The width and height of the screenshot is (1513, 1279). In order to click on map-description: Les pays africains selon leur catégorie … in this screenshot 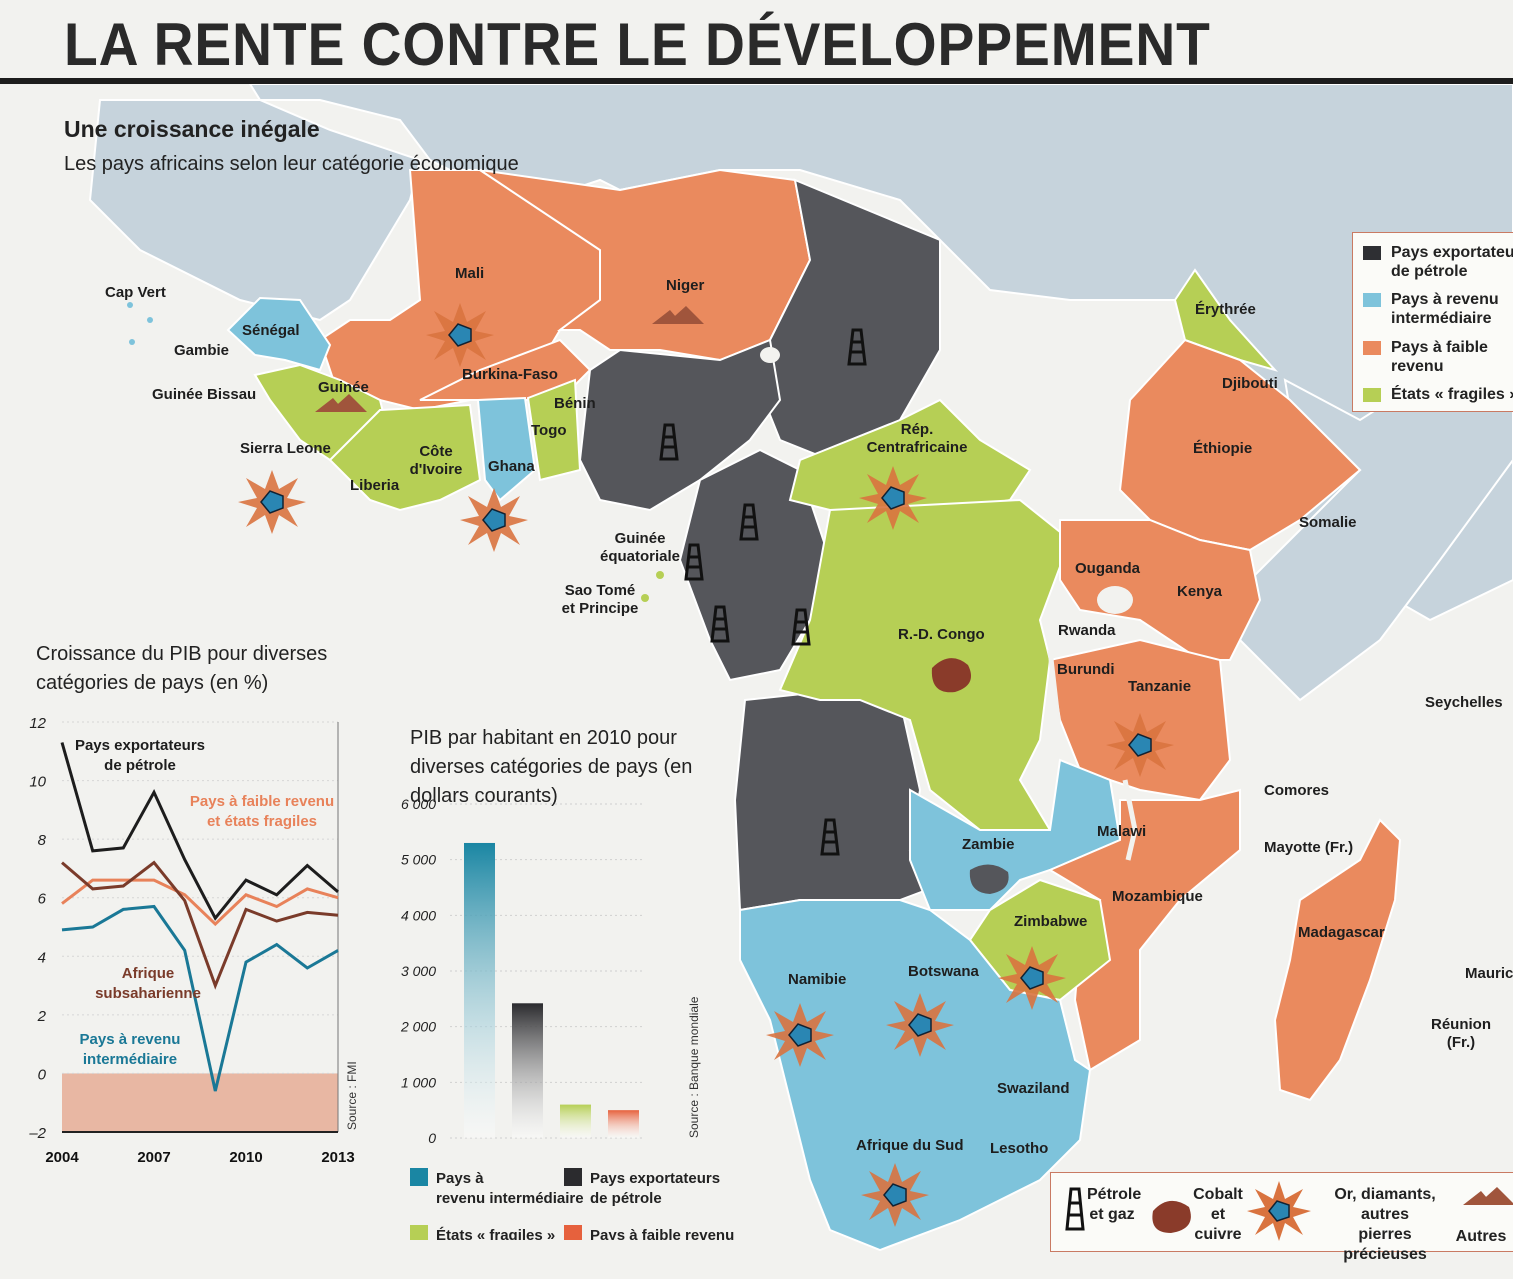, I will do `click(291, 164)`.